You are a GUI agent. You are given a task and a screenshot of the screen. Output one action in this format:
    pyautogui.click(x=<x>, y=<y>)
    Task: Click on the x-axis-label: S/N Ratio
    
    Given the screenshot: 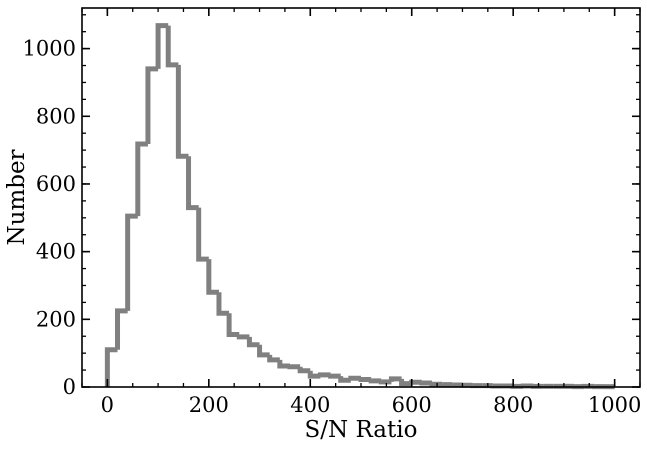 What is the action you would take?
    pyautogui.click(x=361, y=430)
    